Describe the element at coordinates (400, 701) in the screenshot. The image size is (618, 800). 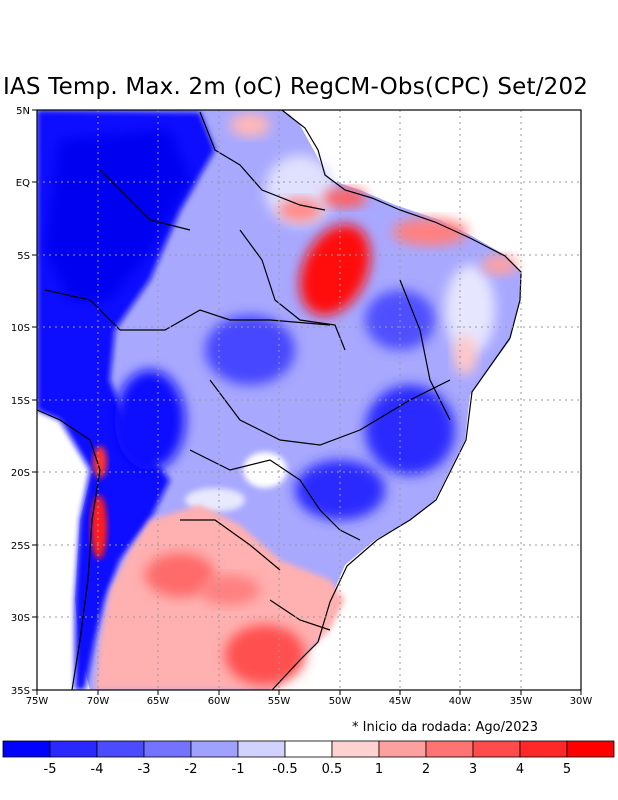
I see `lon-label: 45W` at that location.